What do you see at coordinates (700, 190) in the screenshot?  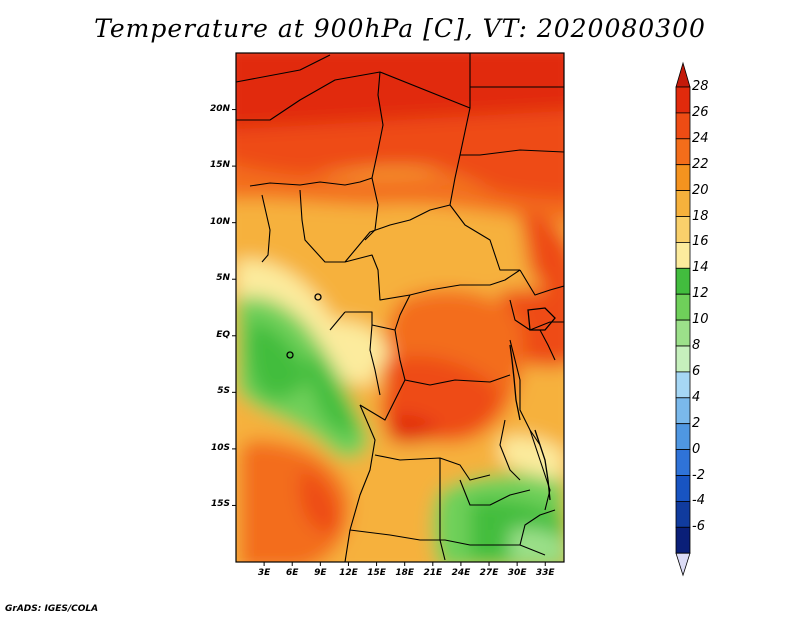 I see `colorbar-label: 20` at bounding box center [700, 190].